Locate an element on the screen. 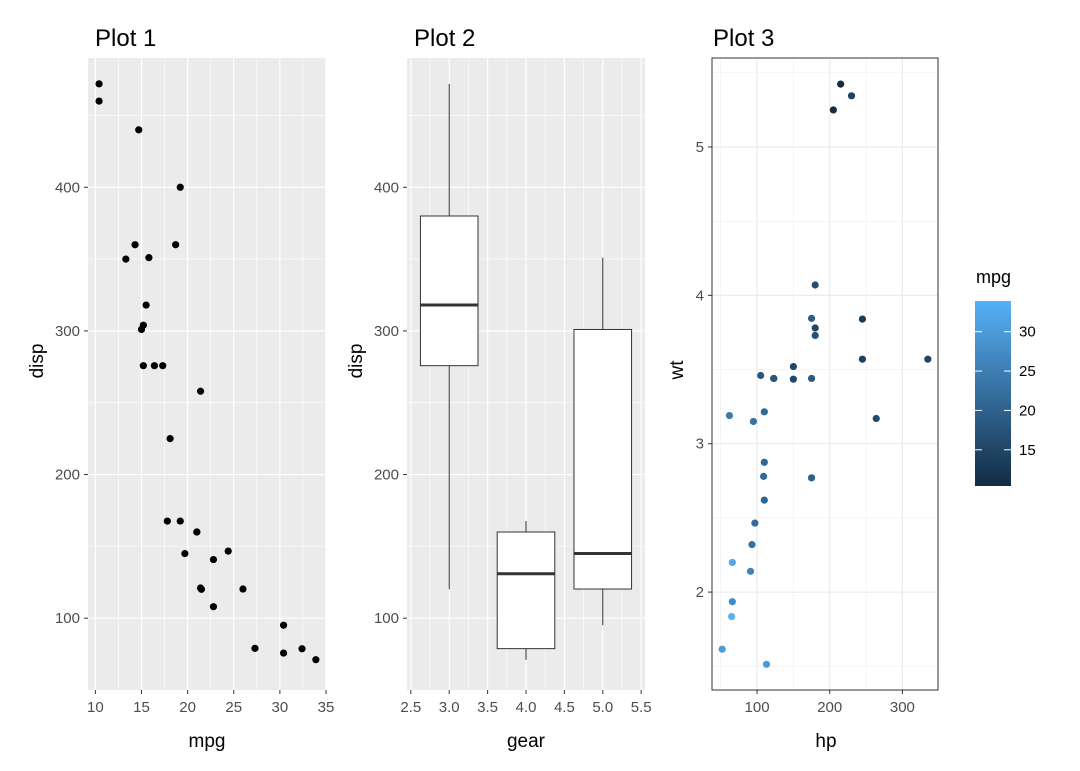  interquartile-box is located at coordinates (603, 459).